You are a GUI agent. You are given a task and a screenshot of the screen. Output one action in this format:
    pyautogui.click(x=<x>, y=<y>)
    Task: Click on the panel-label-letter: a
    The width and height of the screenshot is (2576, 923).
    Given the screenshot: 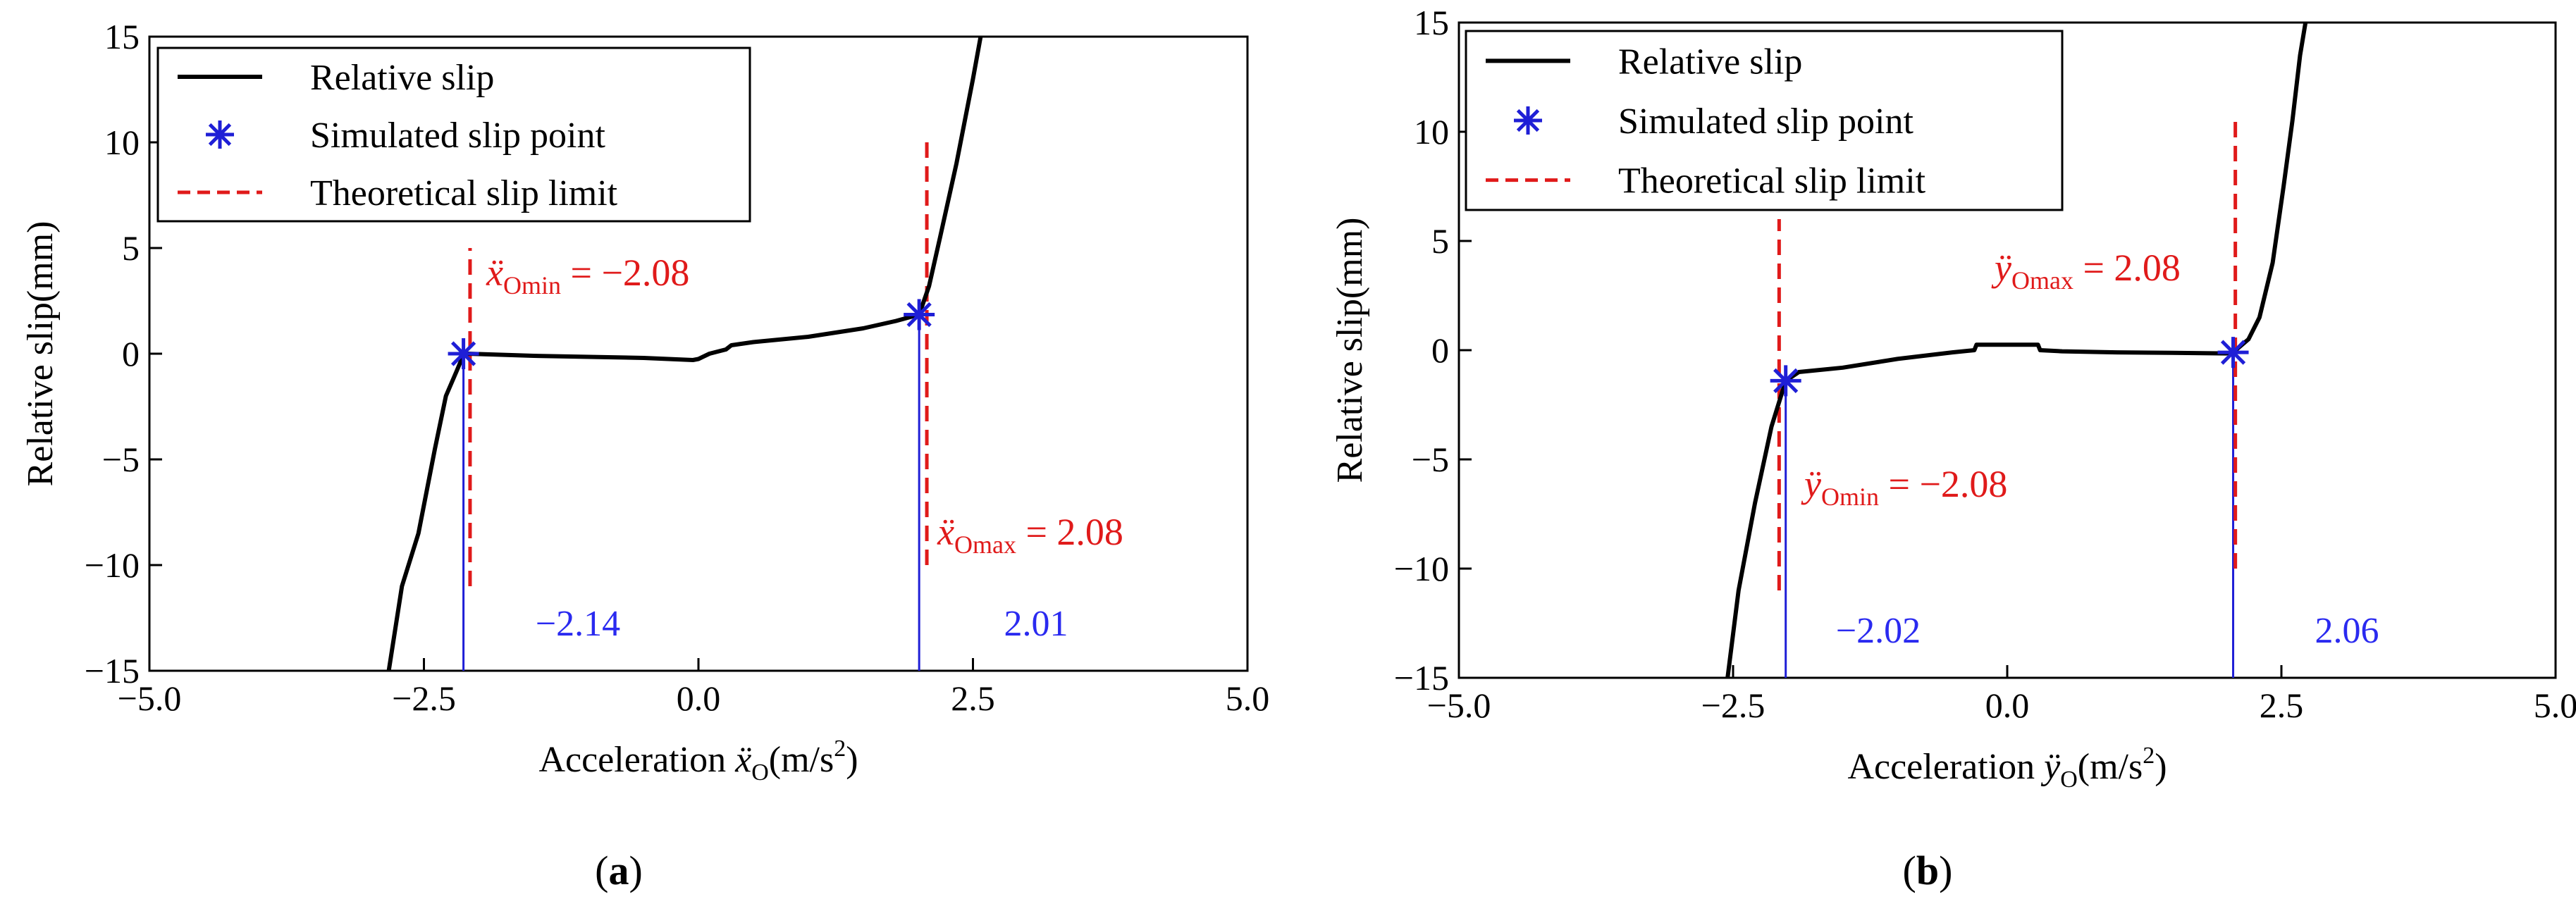 What is the action you would take?
    pyautogui.click(x=619, y=870)
    